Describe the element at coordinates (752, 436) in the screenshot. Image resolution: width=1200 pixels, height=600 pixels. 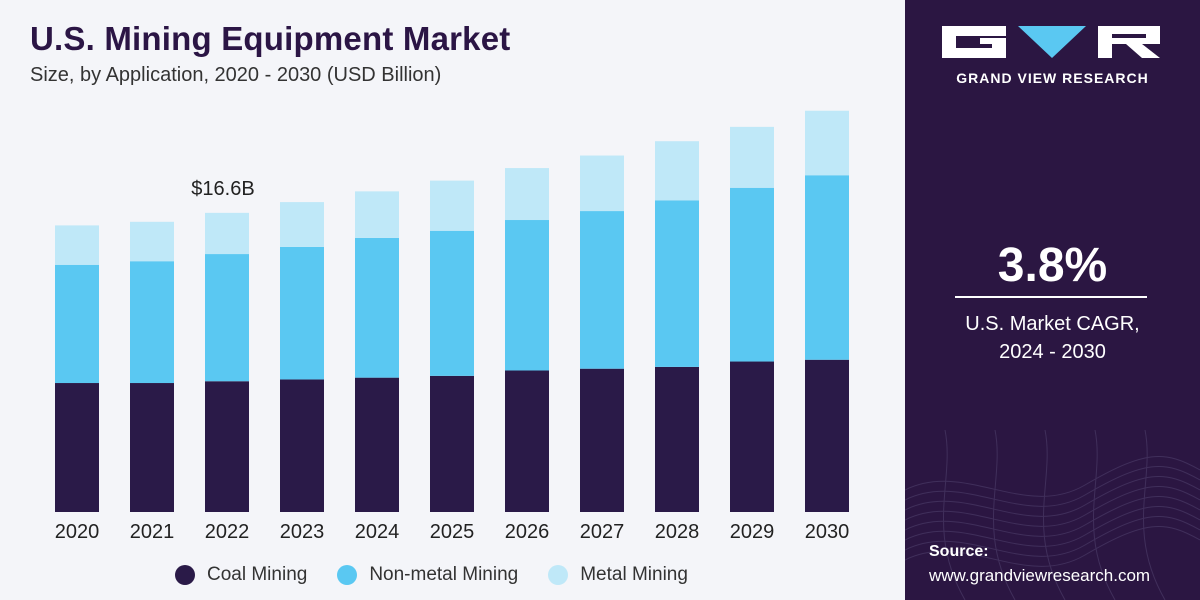
I see `bar-2029-coal-mining` at that location.